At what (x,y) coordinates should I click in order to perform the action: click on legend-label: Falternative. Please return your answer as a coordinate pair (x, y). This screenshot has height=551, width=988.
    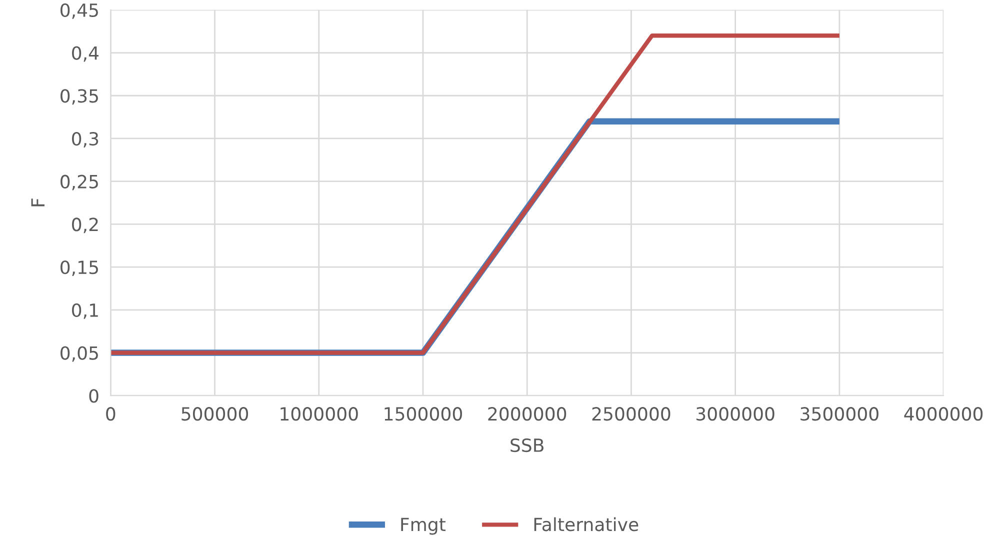
    Looking at the image, I should click on (586, 524).